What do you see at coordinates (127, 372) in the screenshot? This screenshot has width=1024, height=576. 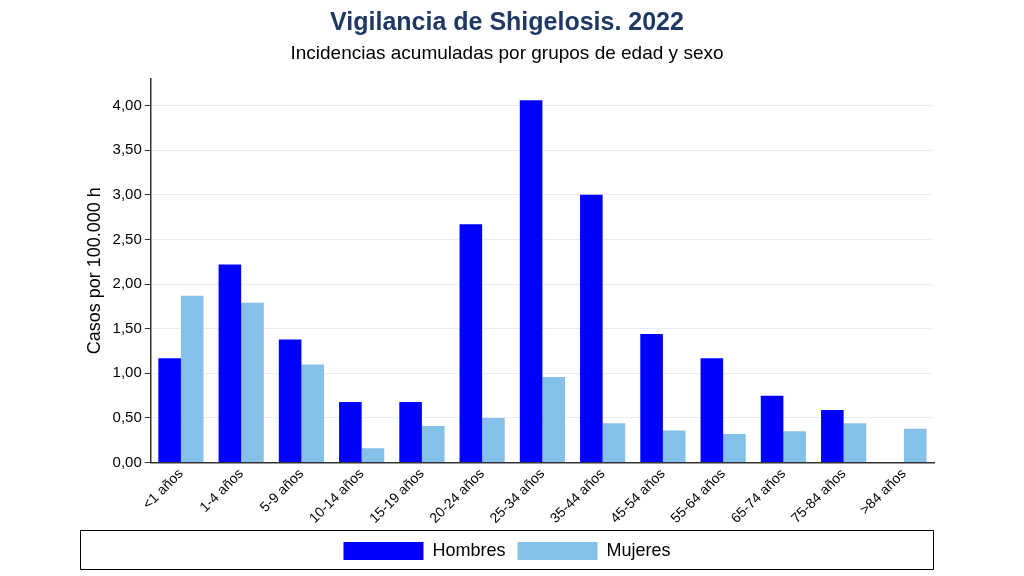 I see `y-tick-label: 1,00` at bounding box center [127, 372].